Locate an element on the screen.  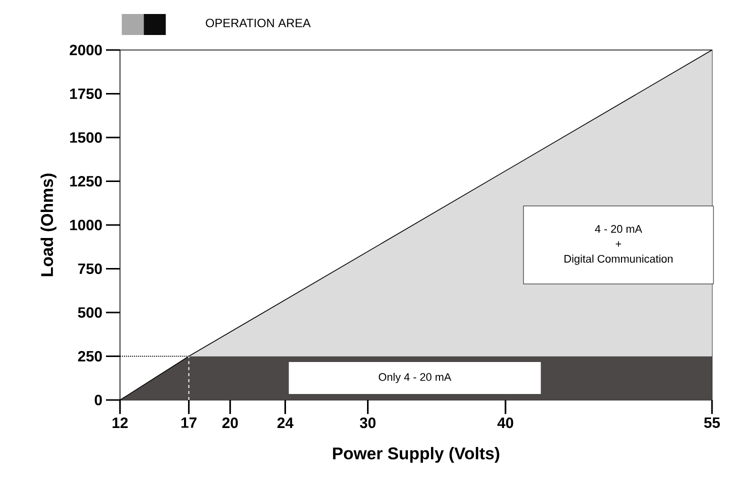
text: OPERATION AREA is located at coordinates (258, 23).